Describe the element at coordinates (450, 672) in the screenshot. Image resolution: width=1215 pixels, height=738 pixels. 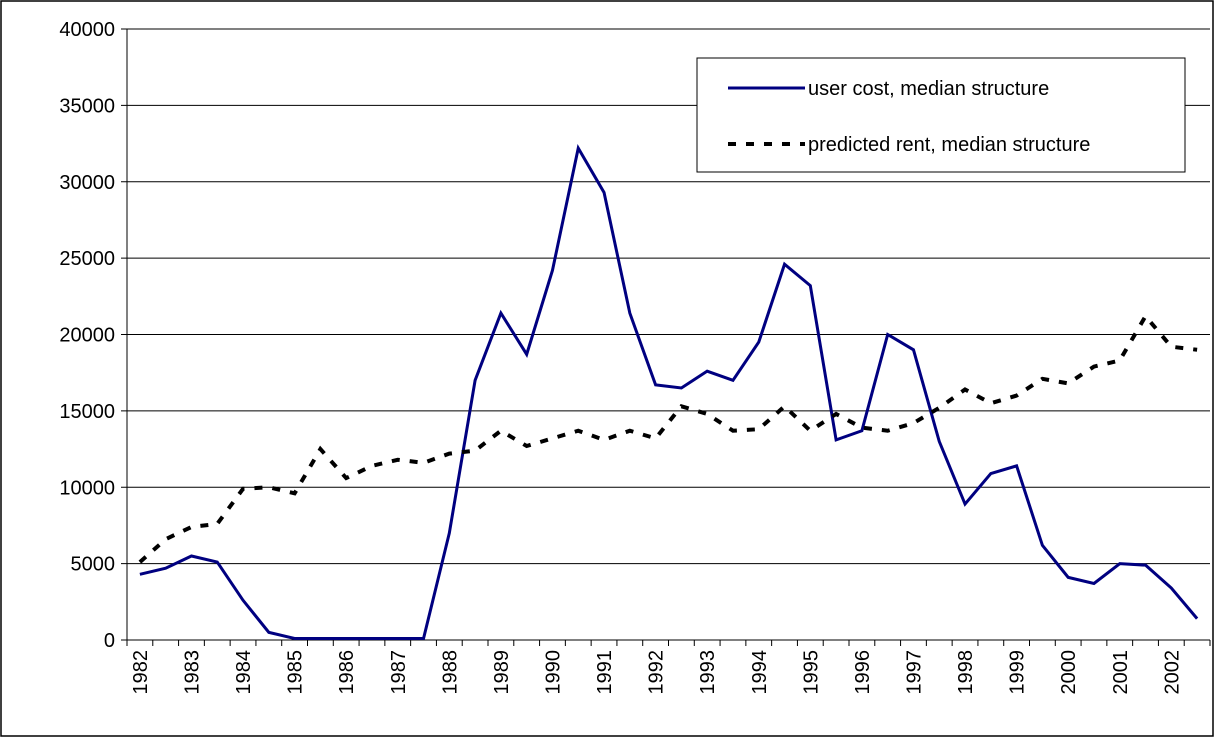
I see `x-tick-label: 1988` at that location.